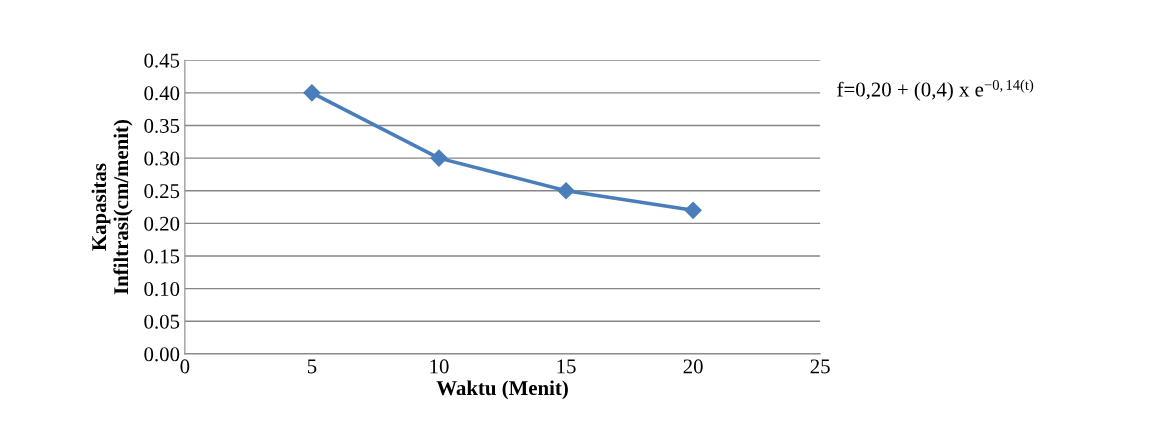 The width and height of the screenshot is (1170, 430). What do you see at coordinates (935, 90) in the screenshot?
I see `text: f=0,20 + (0,4) x e$^{−0,14(t)}$` at bounding box center [935, 90].